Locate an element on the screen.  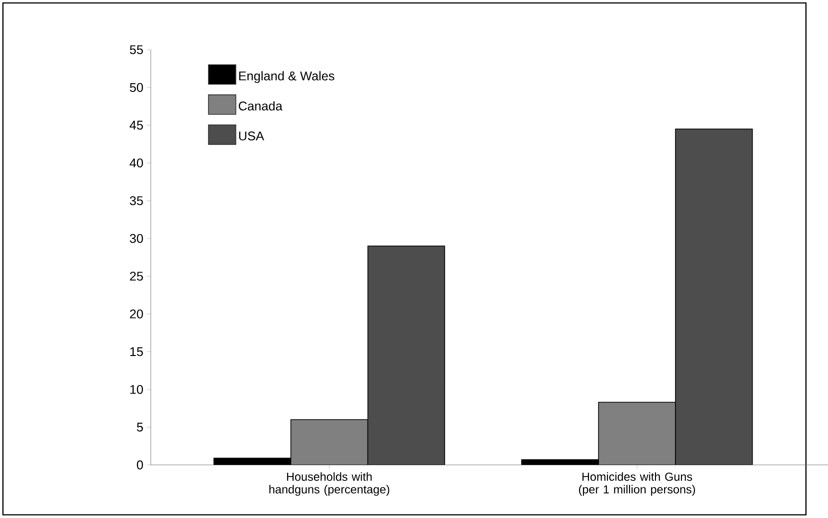
y-tick-label: 40 is located at coordinates (136, 163).